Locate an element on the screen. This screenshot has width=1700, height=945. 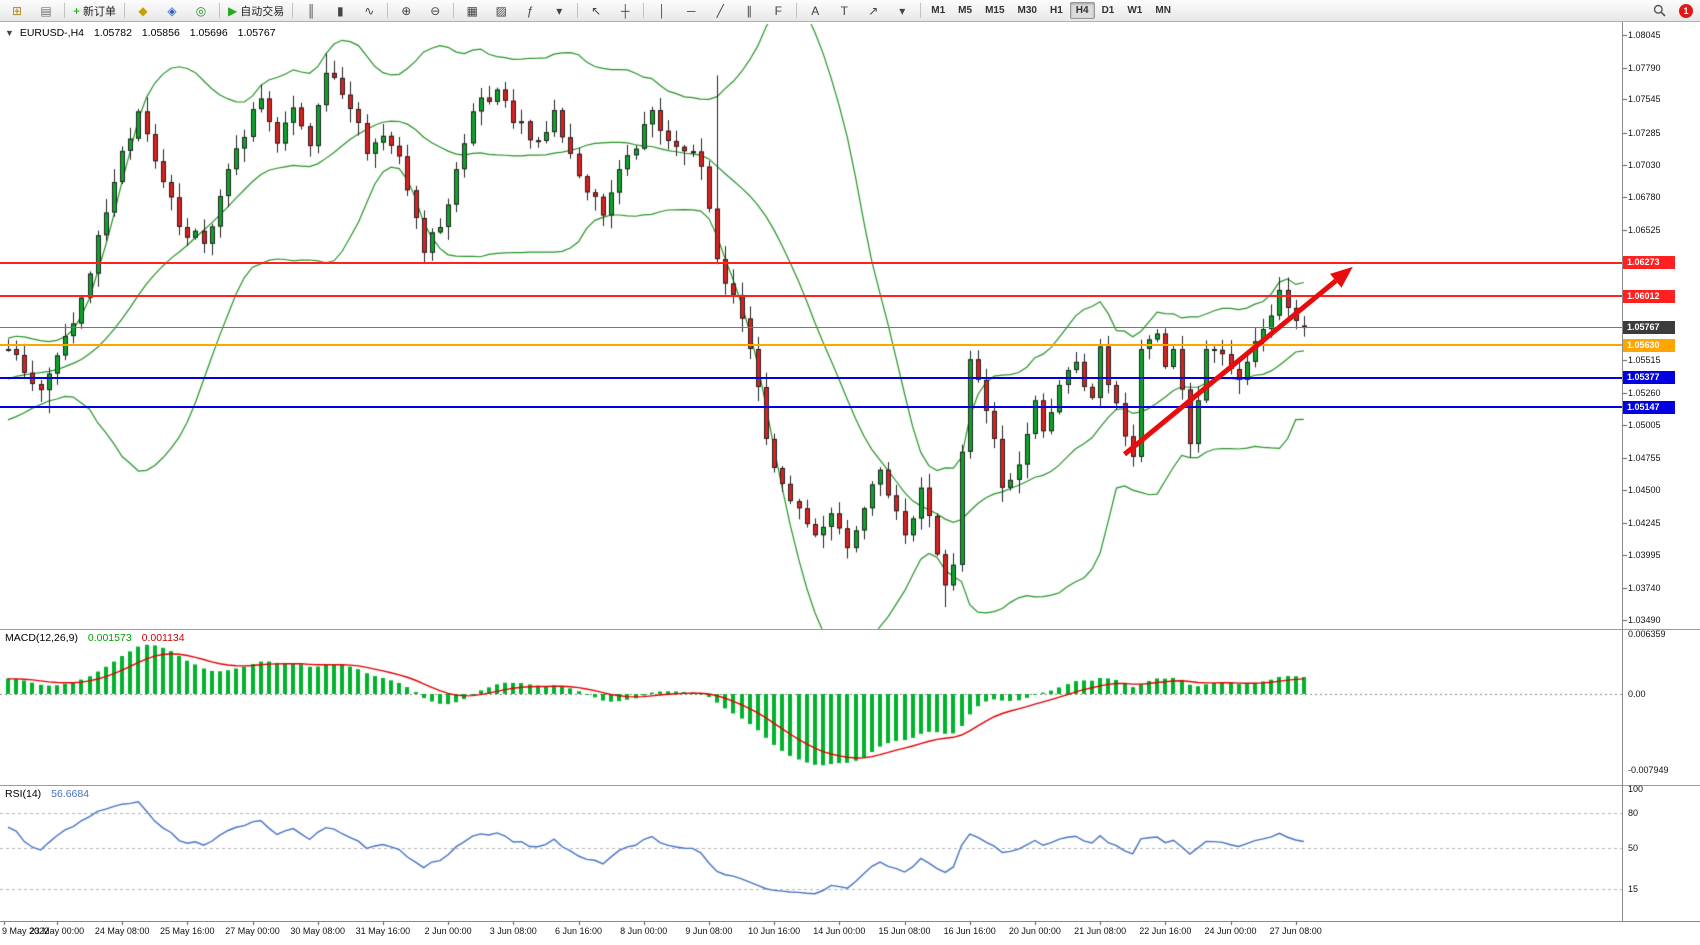
timeframe-button-h1: H1 is located at coordinates (1056, 10).